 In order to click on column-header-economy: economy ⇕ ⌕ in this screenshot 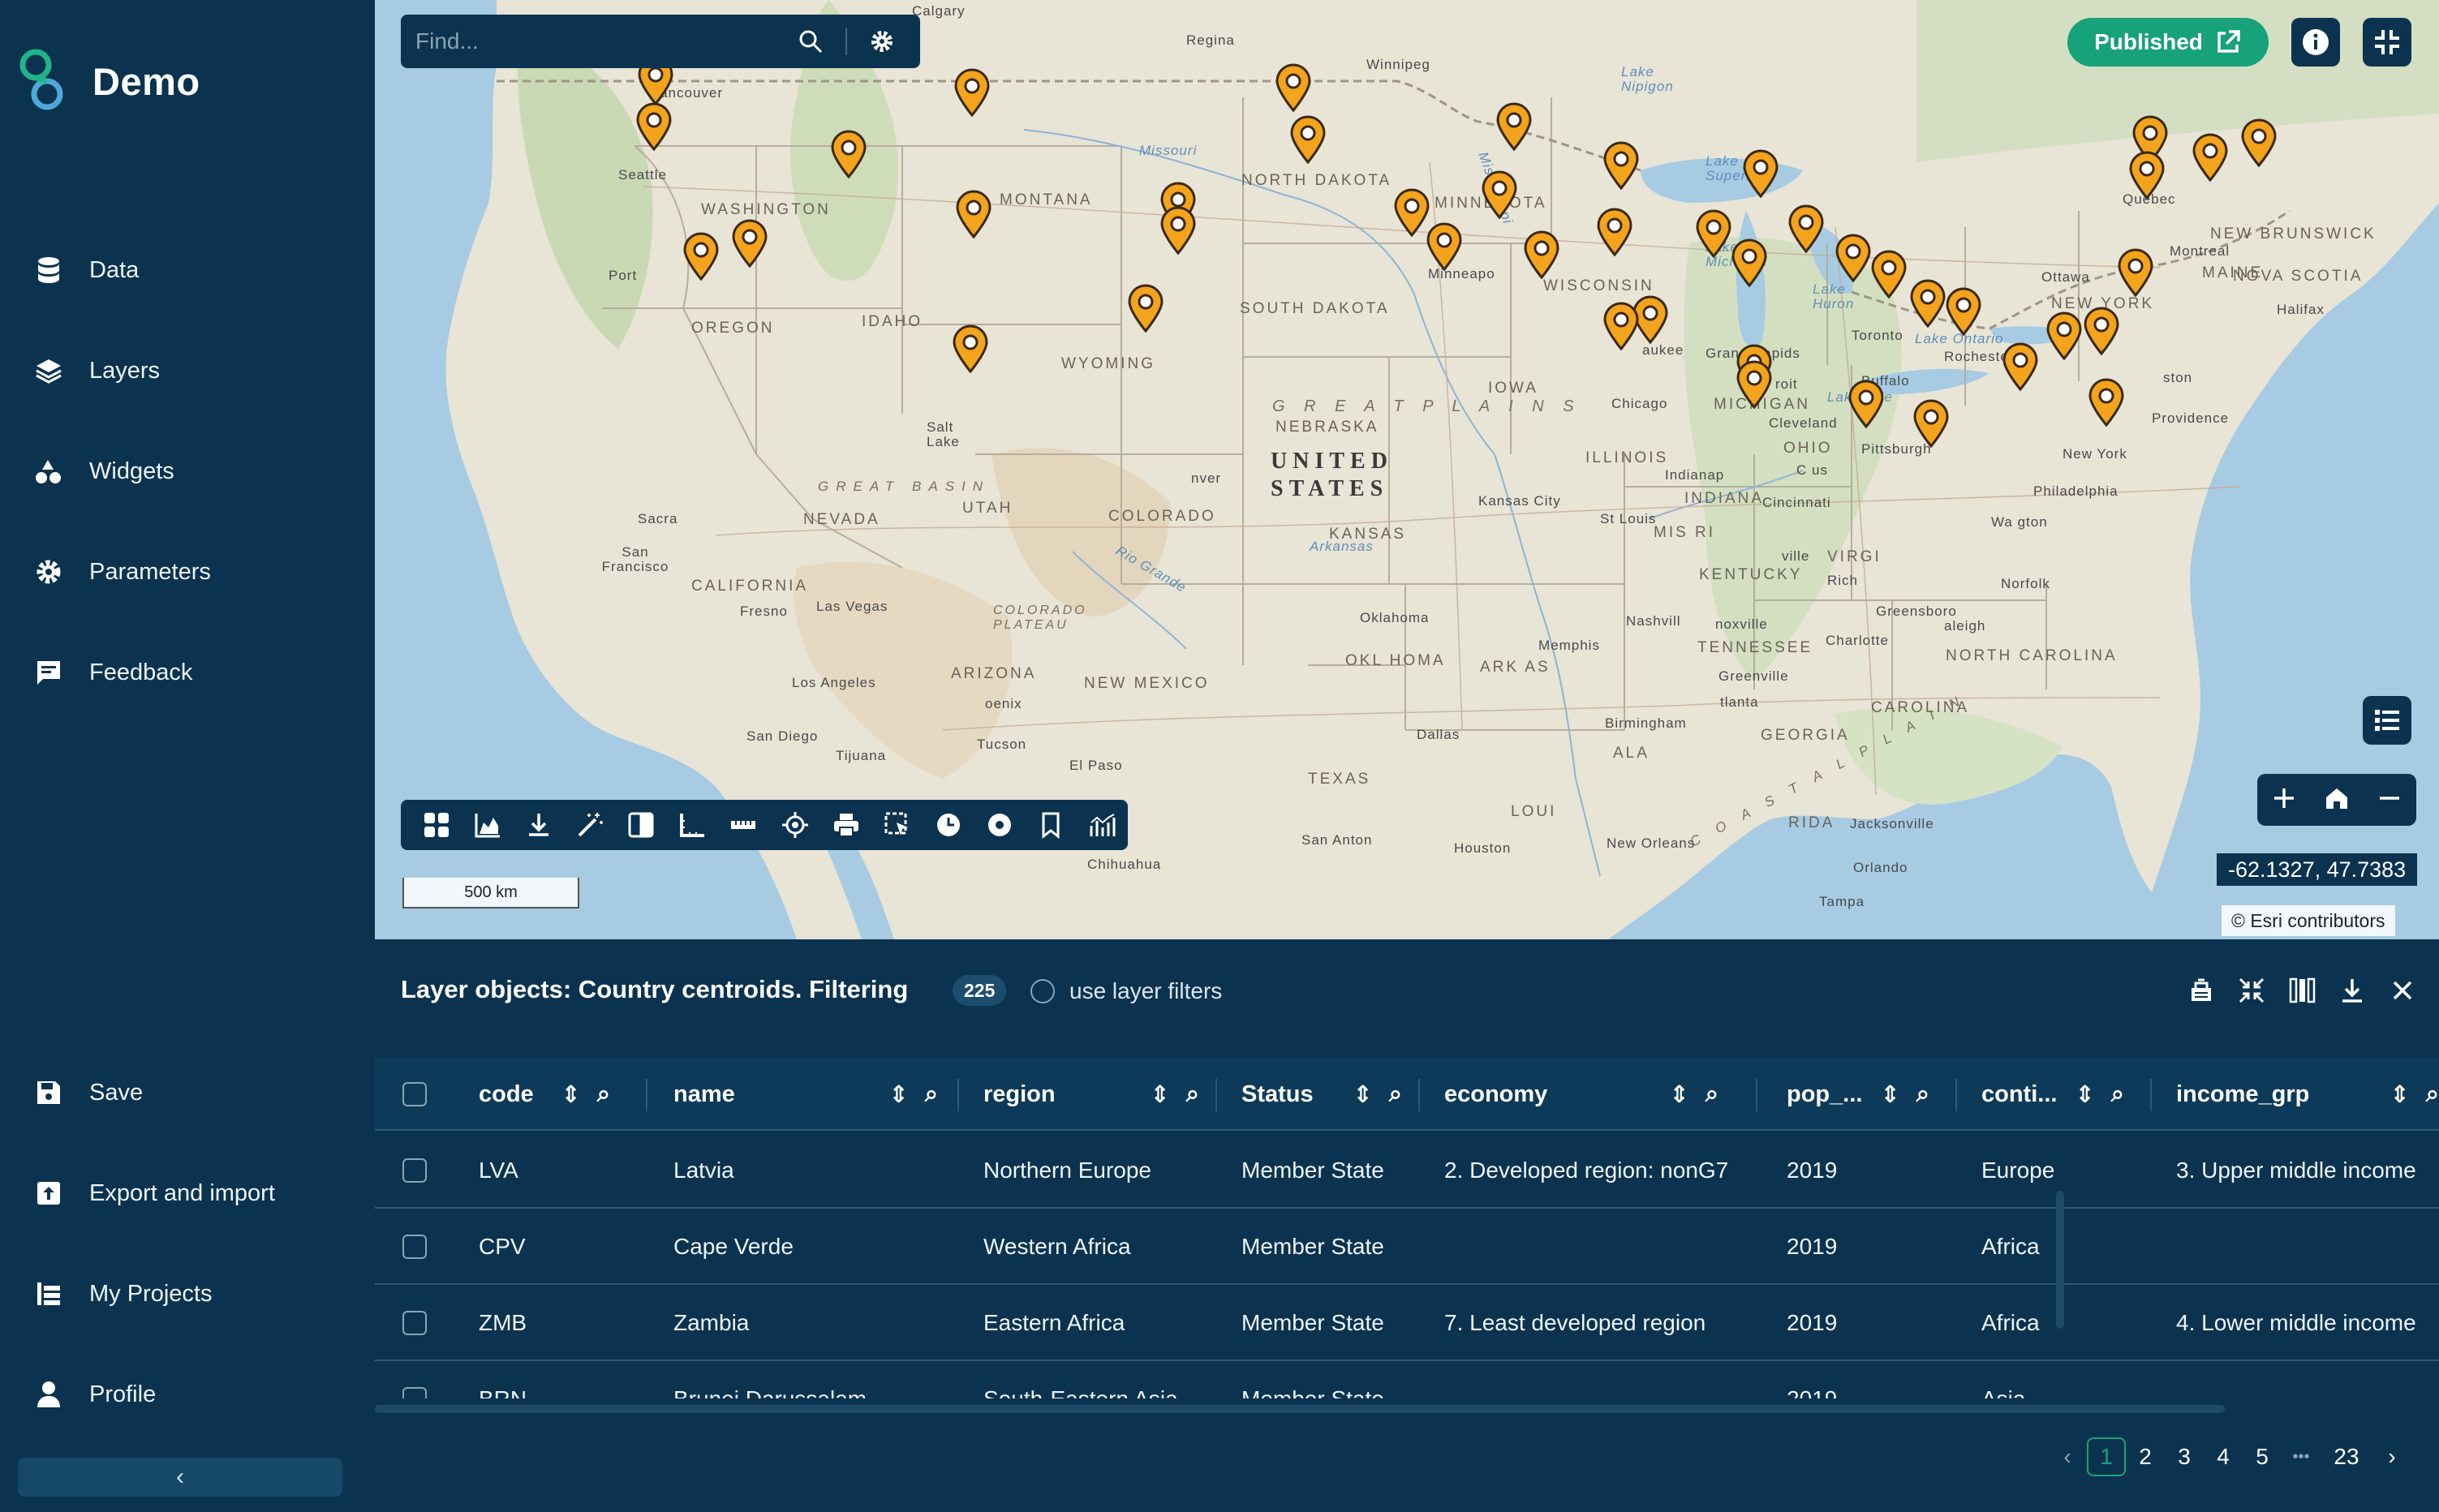, I will do `click(1591, 1094)`.